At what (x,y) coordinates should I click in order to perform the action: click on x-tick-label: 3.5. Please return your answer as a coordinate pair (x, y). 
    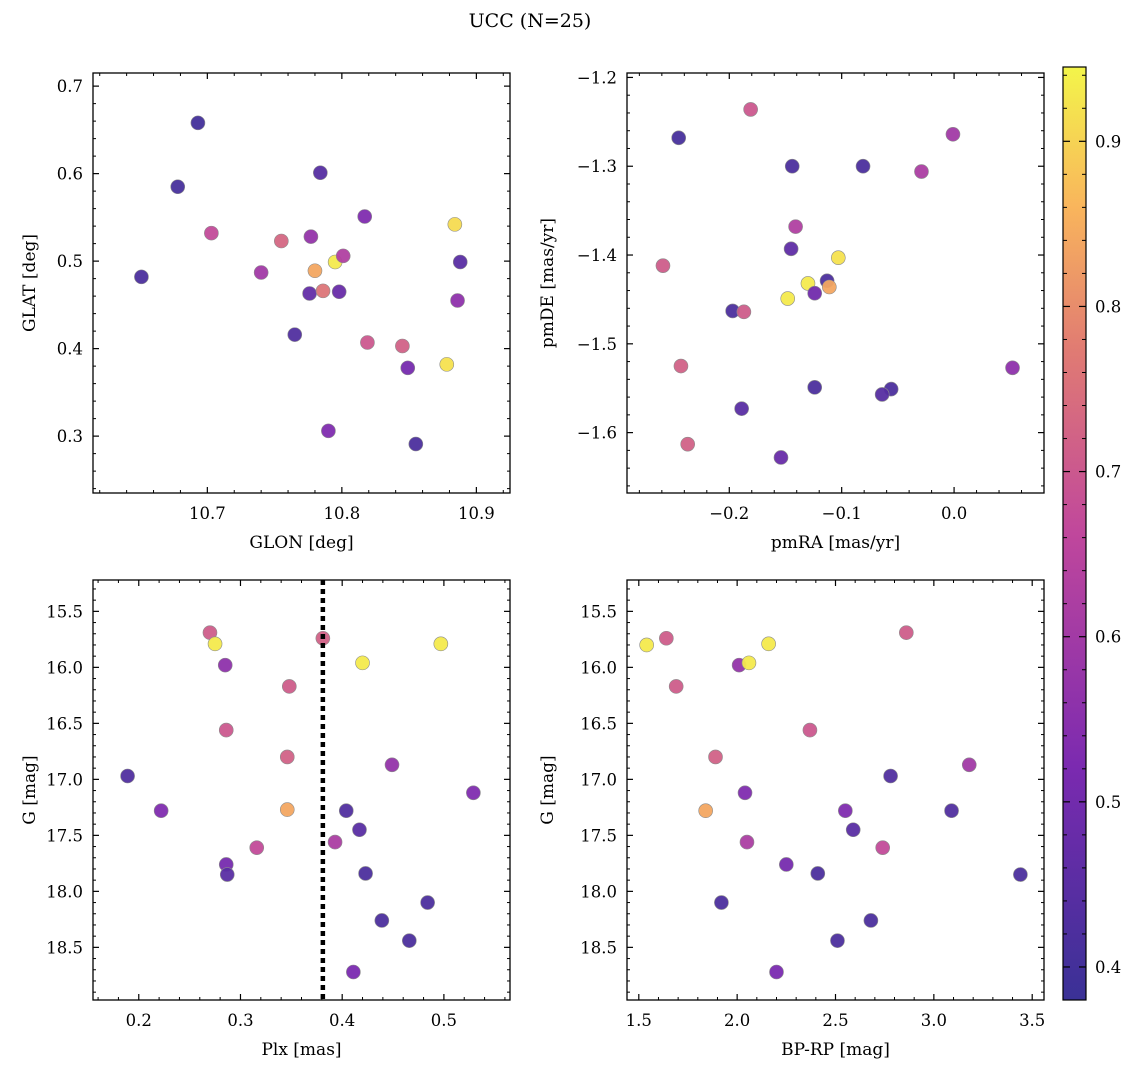
    Looking at the image, I should click on (1032, 1020).